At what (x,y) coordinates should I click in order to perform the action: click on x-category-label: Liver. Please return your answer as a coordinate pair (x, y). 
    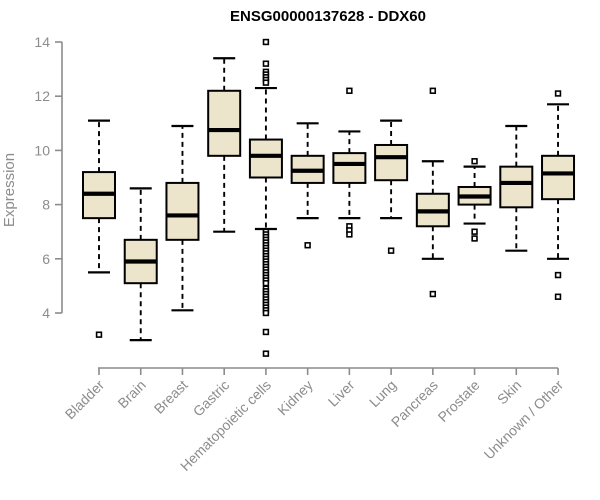
    Looking at the image, I should click on (341, 393).